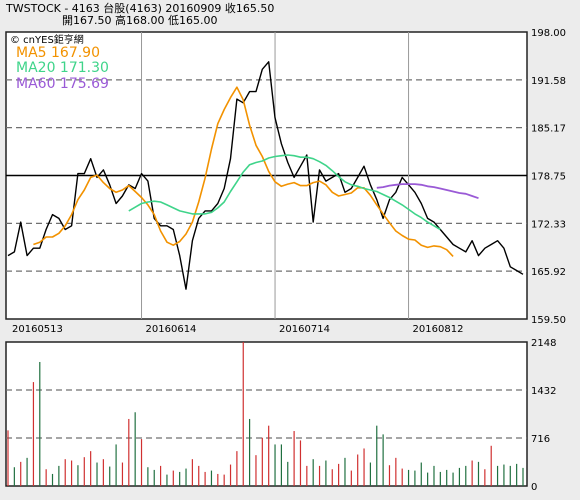 Image resolution: width=580 pixels, height=500 pixels. What do you see at coordinates (237, 329) in the screenshot?
I see `price-x-axis: 20160513 20160614 20160714 20160812` at bounding box center [237, 329].